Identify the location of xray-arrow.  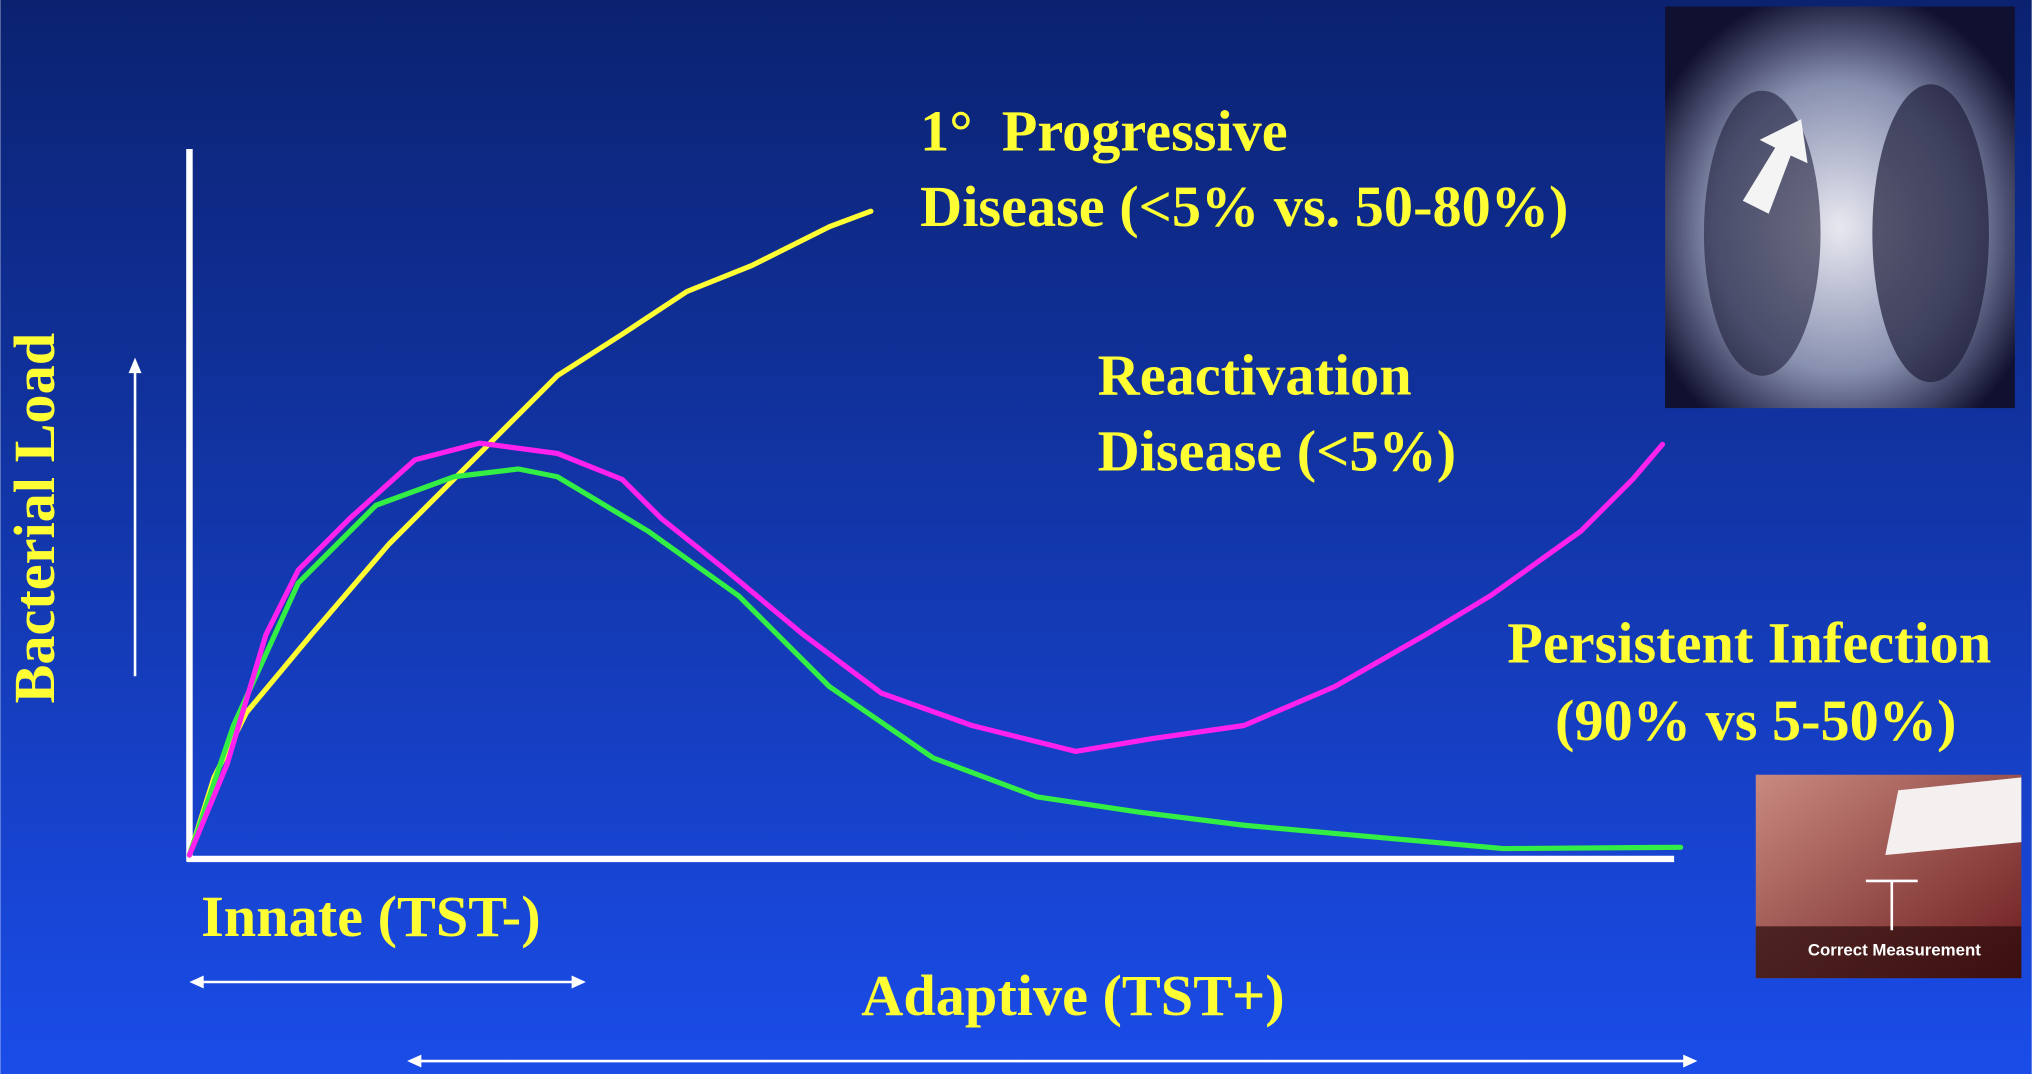
(1775, 166).